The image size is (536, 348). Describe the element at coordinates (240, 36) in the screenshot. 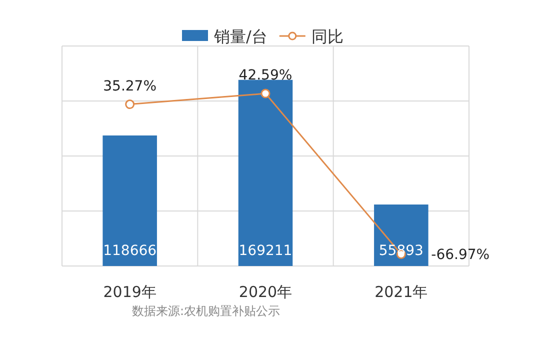

I see `legend-label: 销量/台` at that location.